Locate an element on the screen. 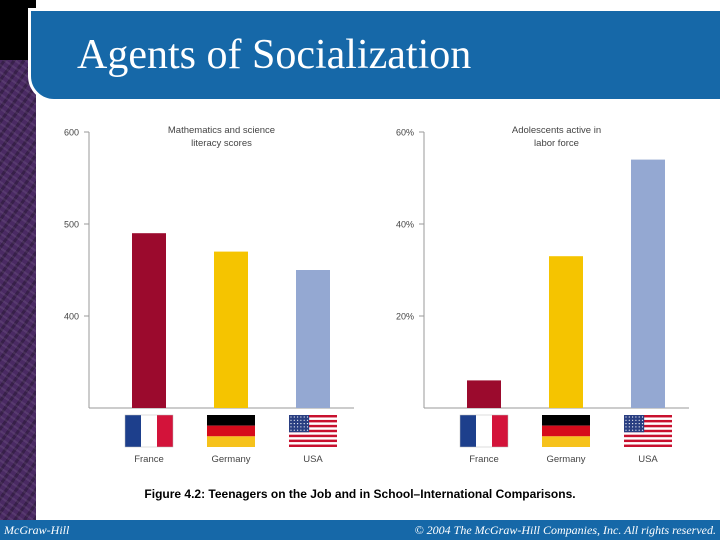 This screenshot has height=540, width=720. y-tick-label: 20% is located at coordinates (405, 317).